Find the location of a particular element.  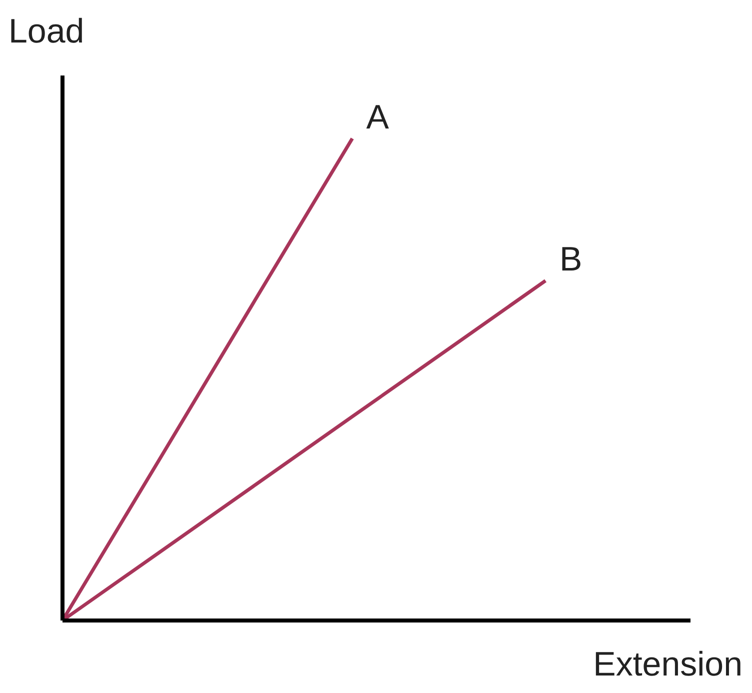

series-label: A is located at coordinates (378, 117).